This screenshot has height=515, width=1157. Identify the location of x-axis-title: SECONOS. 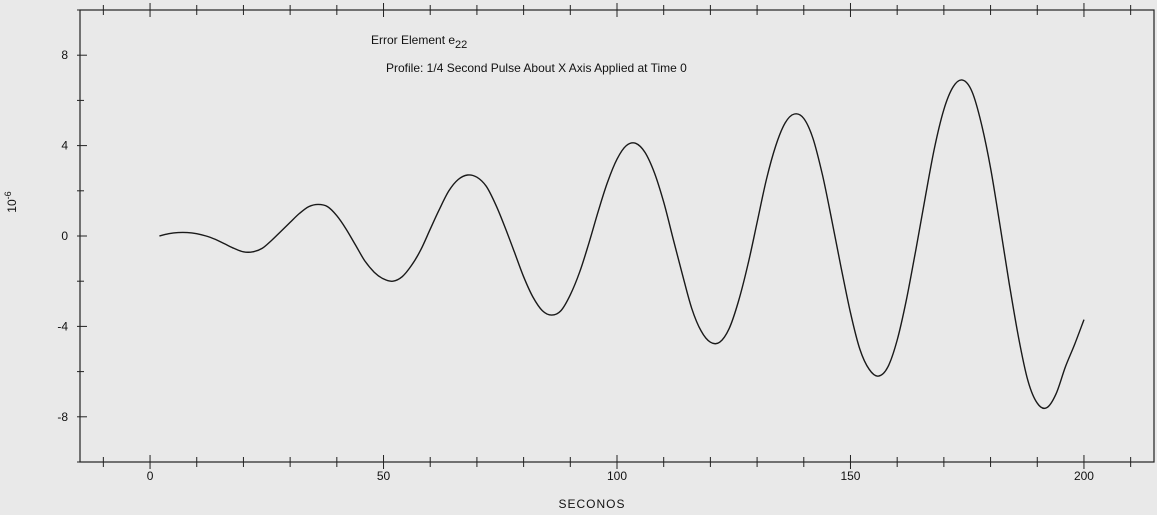
(591, 504).